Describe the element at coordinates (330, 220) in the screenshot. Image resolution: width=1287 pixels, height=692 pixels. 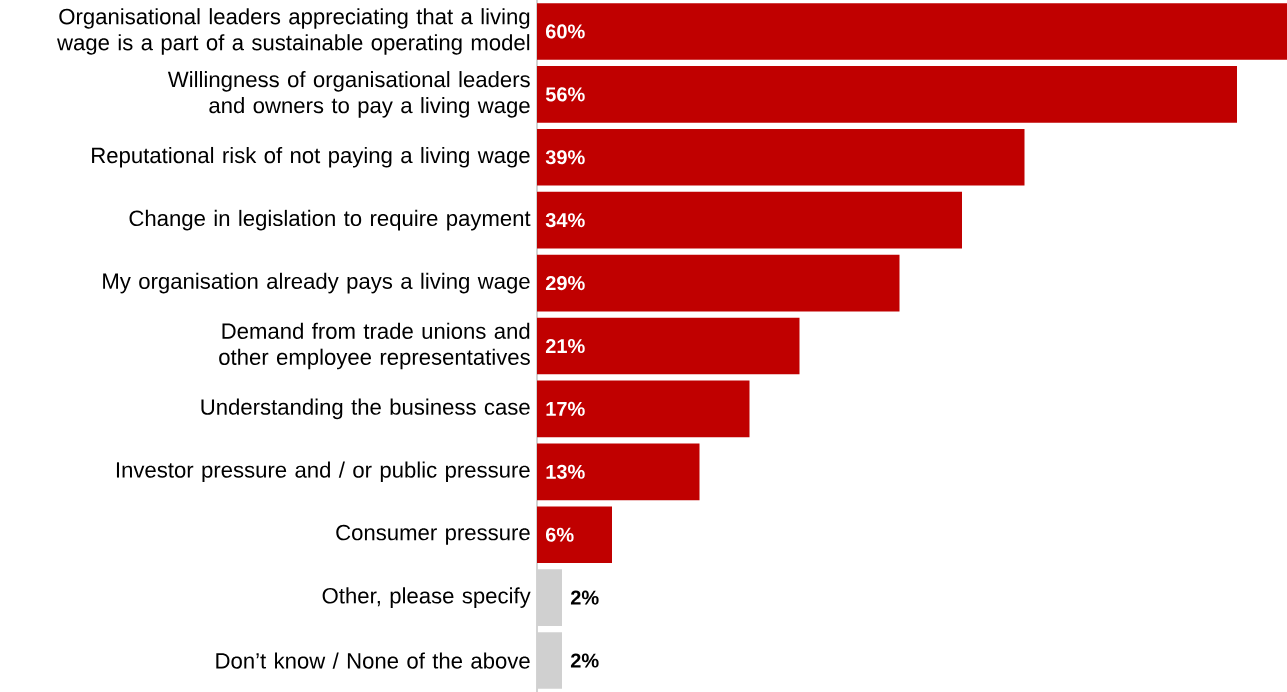
I see `y-tick-label: Change in legislation to require payment` at that location.